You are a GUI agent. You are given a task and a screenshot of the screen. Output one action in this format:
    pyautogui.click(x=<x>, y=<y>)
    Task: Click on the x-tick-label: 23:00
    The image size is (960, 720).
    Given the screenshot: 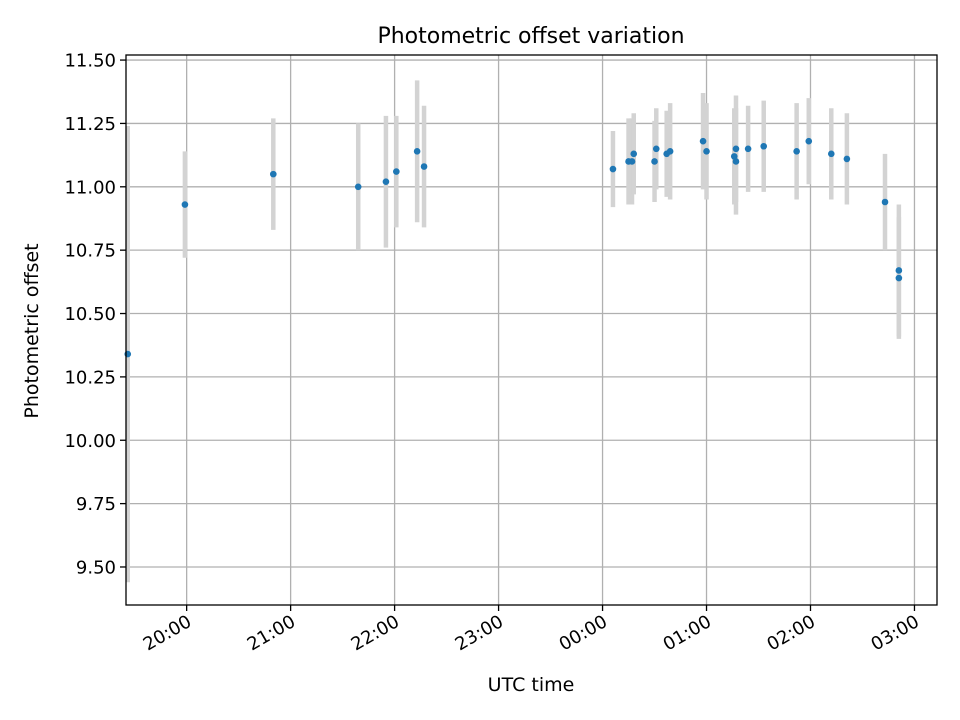 What is the action you would take?
    pyautogui.click(x=479, y=633)
    